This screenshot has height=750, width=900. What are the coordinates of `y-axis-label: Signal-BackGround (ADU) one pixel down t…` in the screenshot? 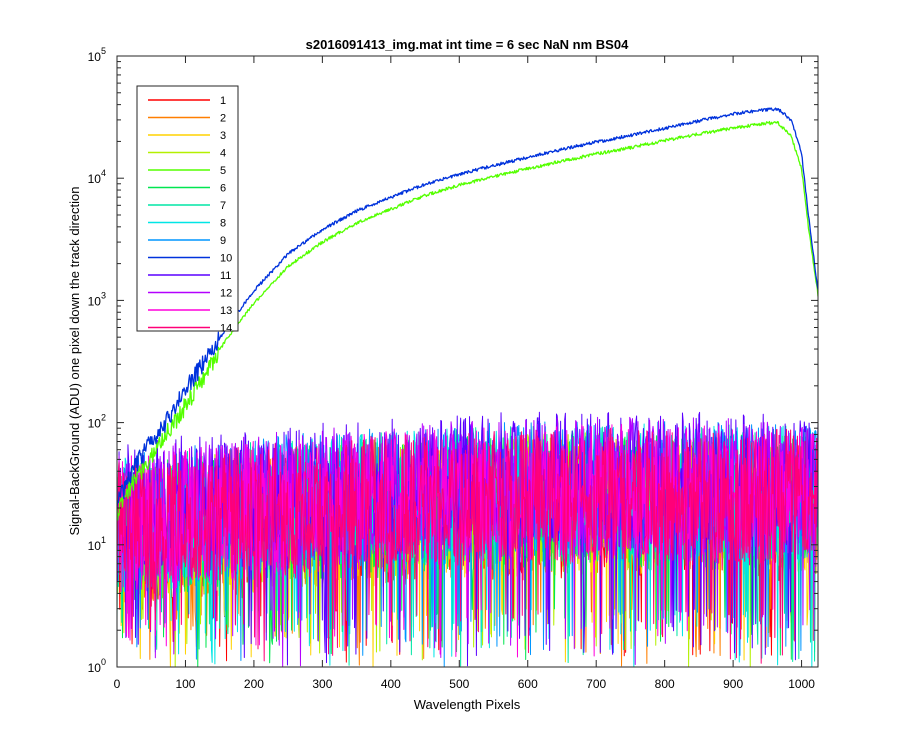 It's located at (74, 360).